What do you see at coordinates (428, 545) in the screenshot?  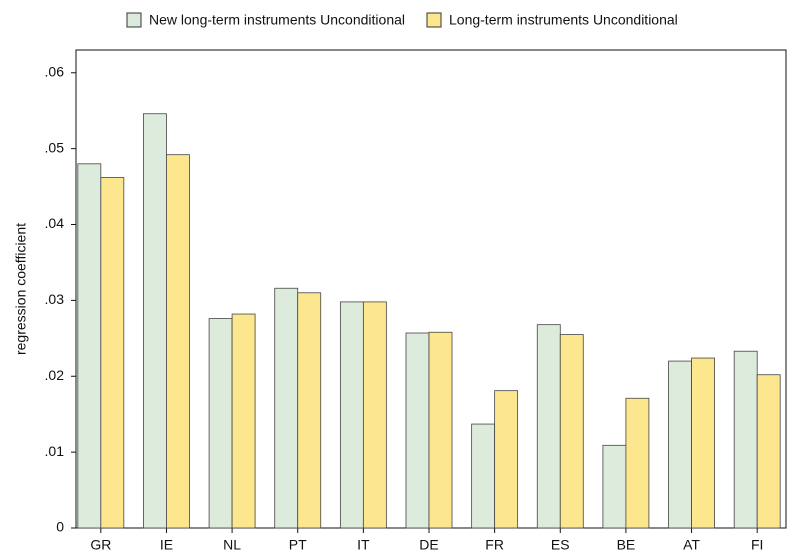 I see `x-tick-label: DE` at bounding box center [428, 545].